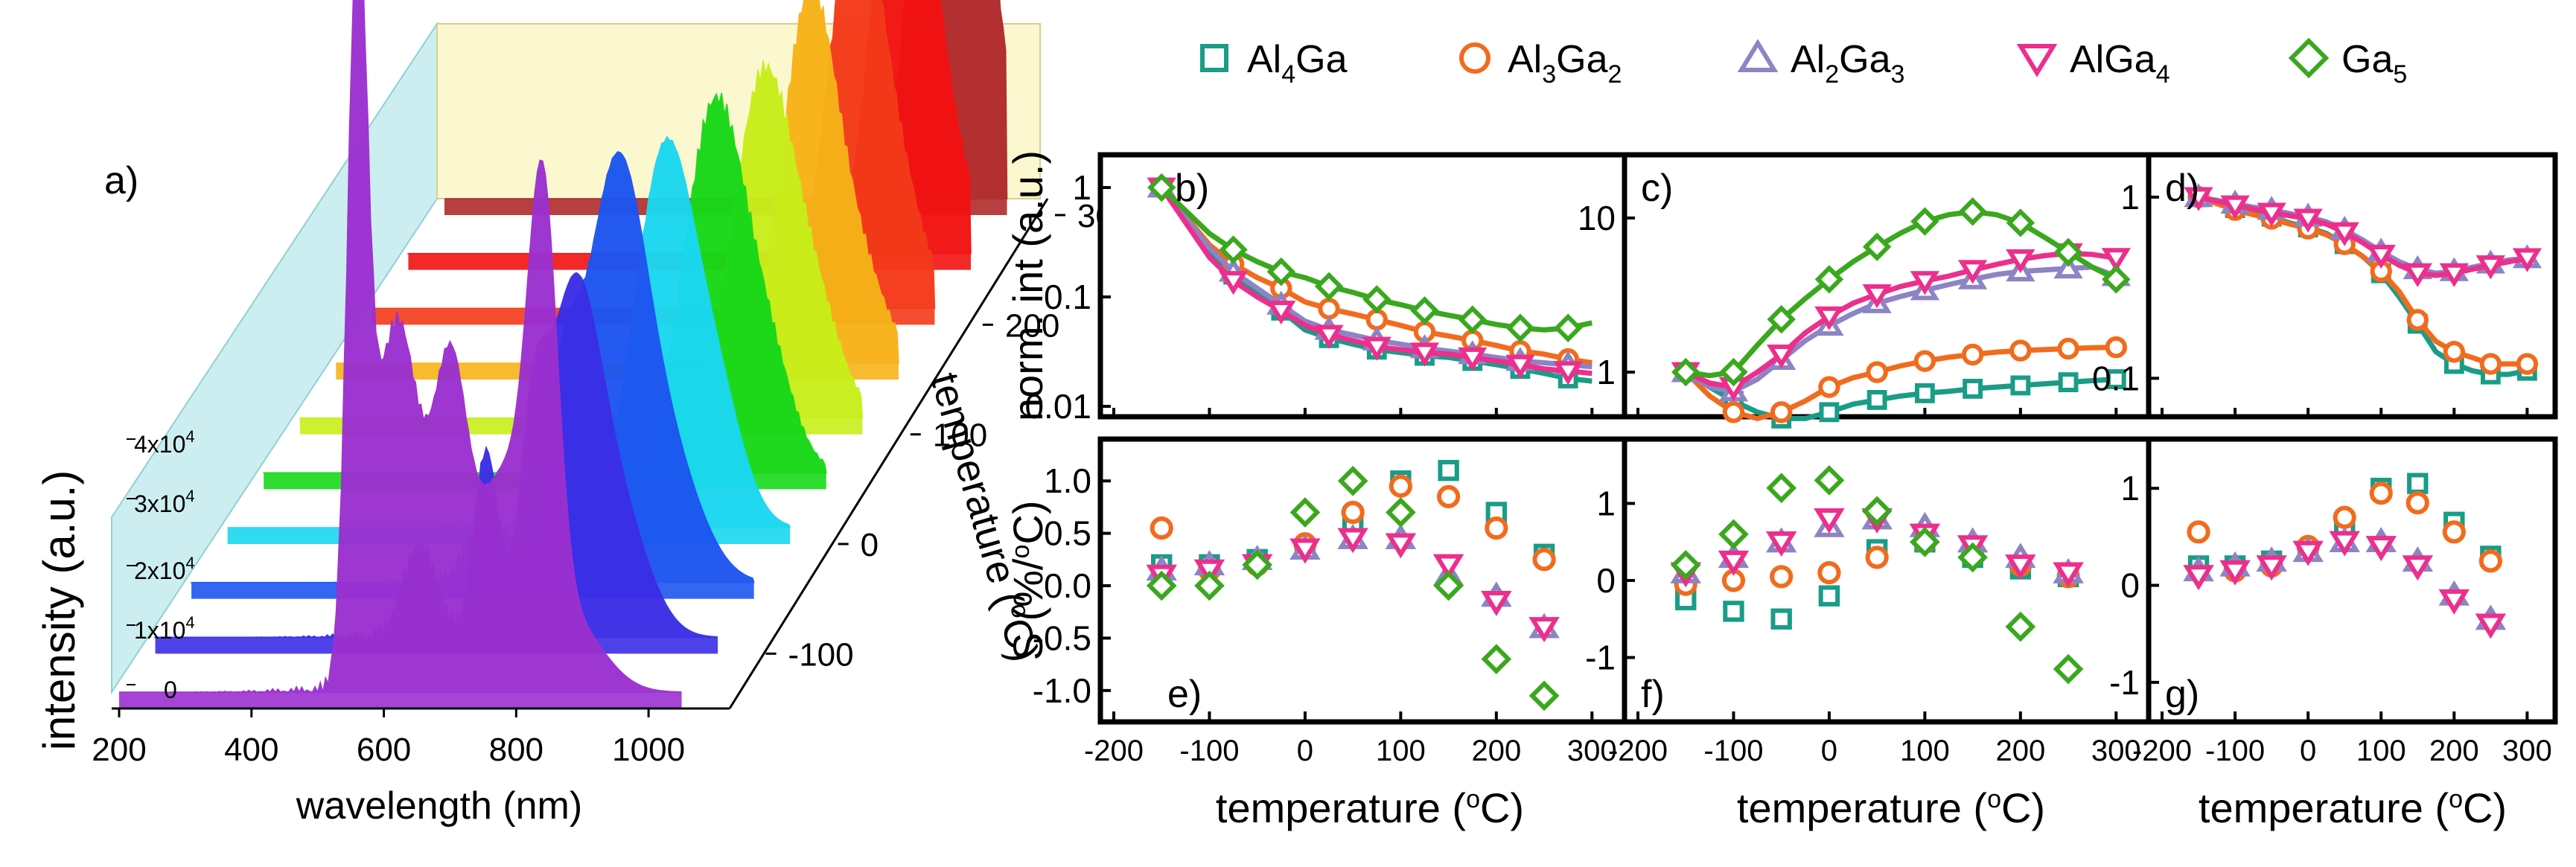 The width and height of the screenshot is (2576, 867). What do you see at coordinates (821, 654) in the screenshot?
I see `z-tick-label: -100` at bounding box center [821, 654].